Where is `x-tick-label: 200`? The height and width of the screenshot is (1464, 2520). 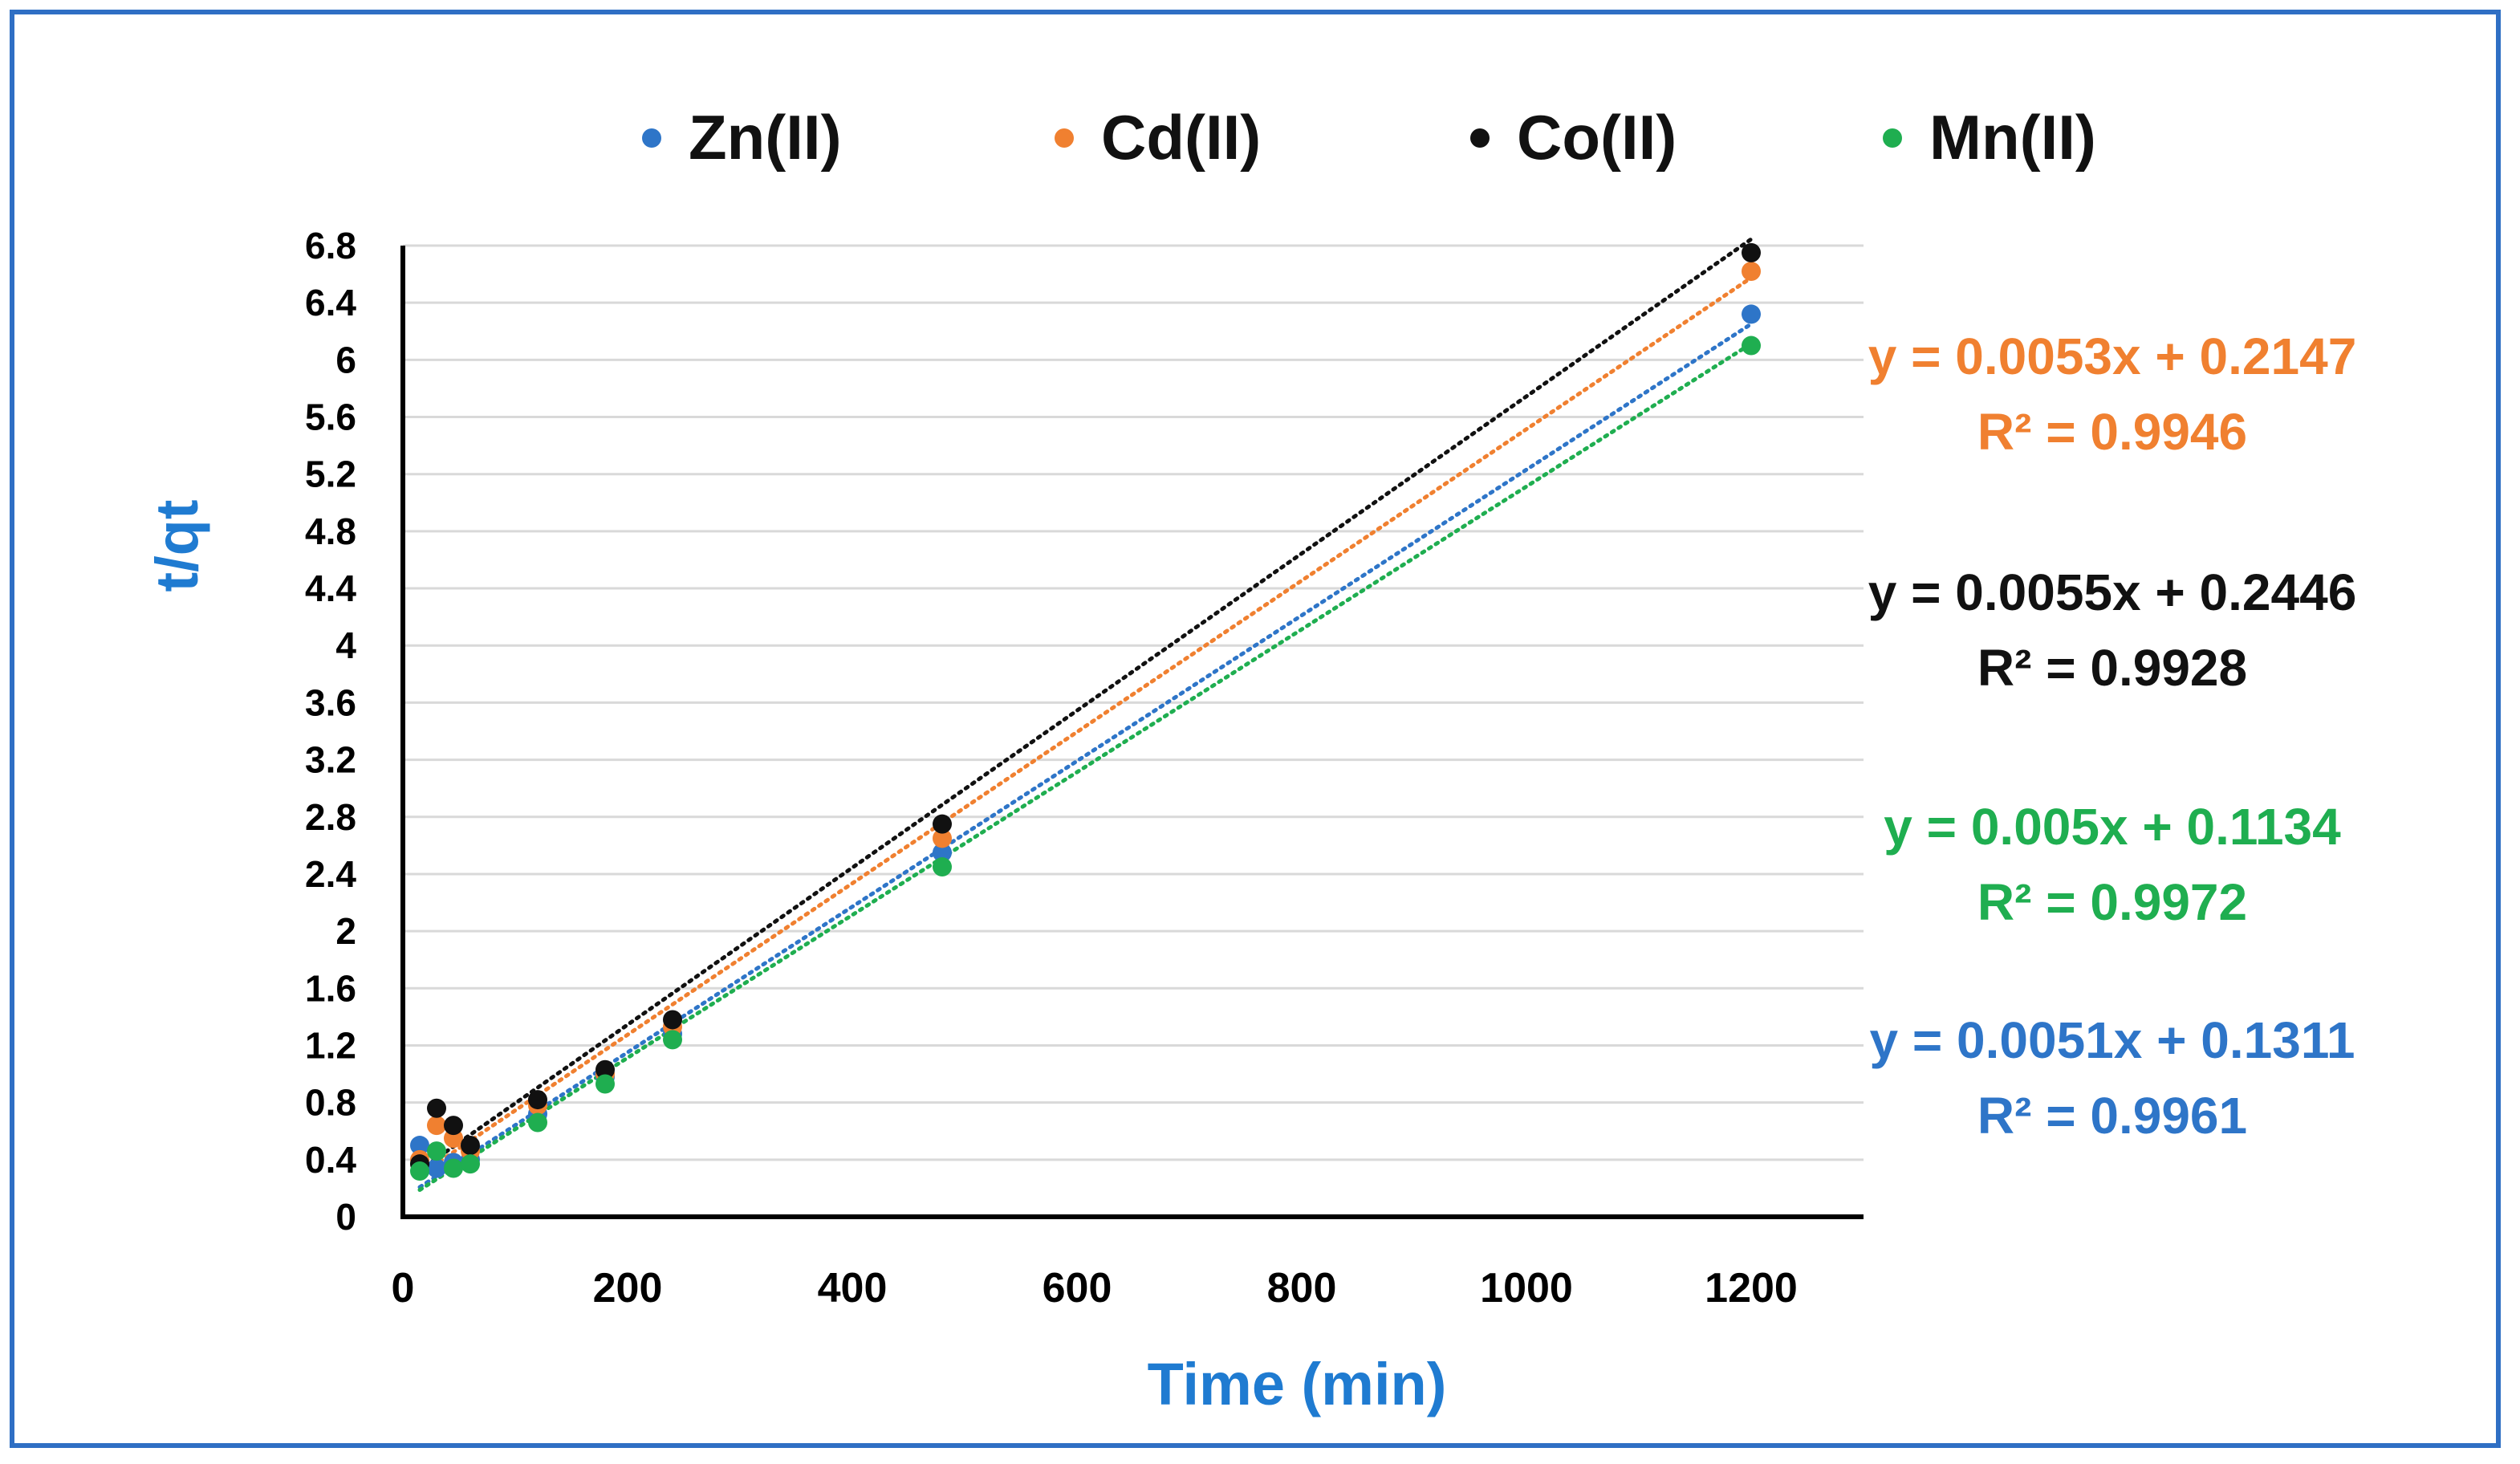
x-tick-label: 200 is located at coordinates (628, 1288).